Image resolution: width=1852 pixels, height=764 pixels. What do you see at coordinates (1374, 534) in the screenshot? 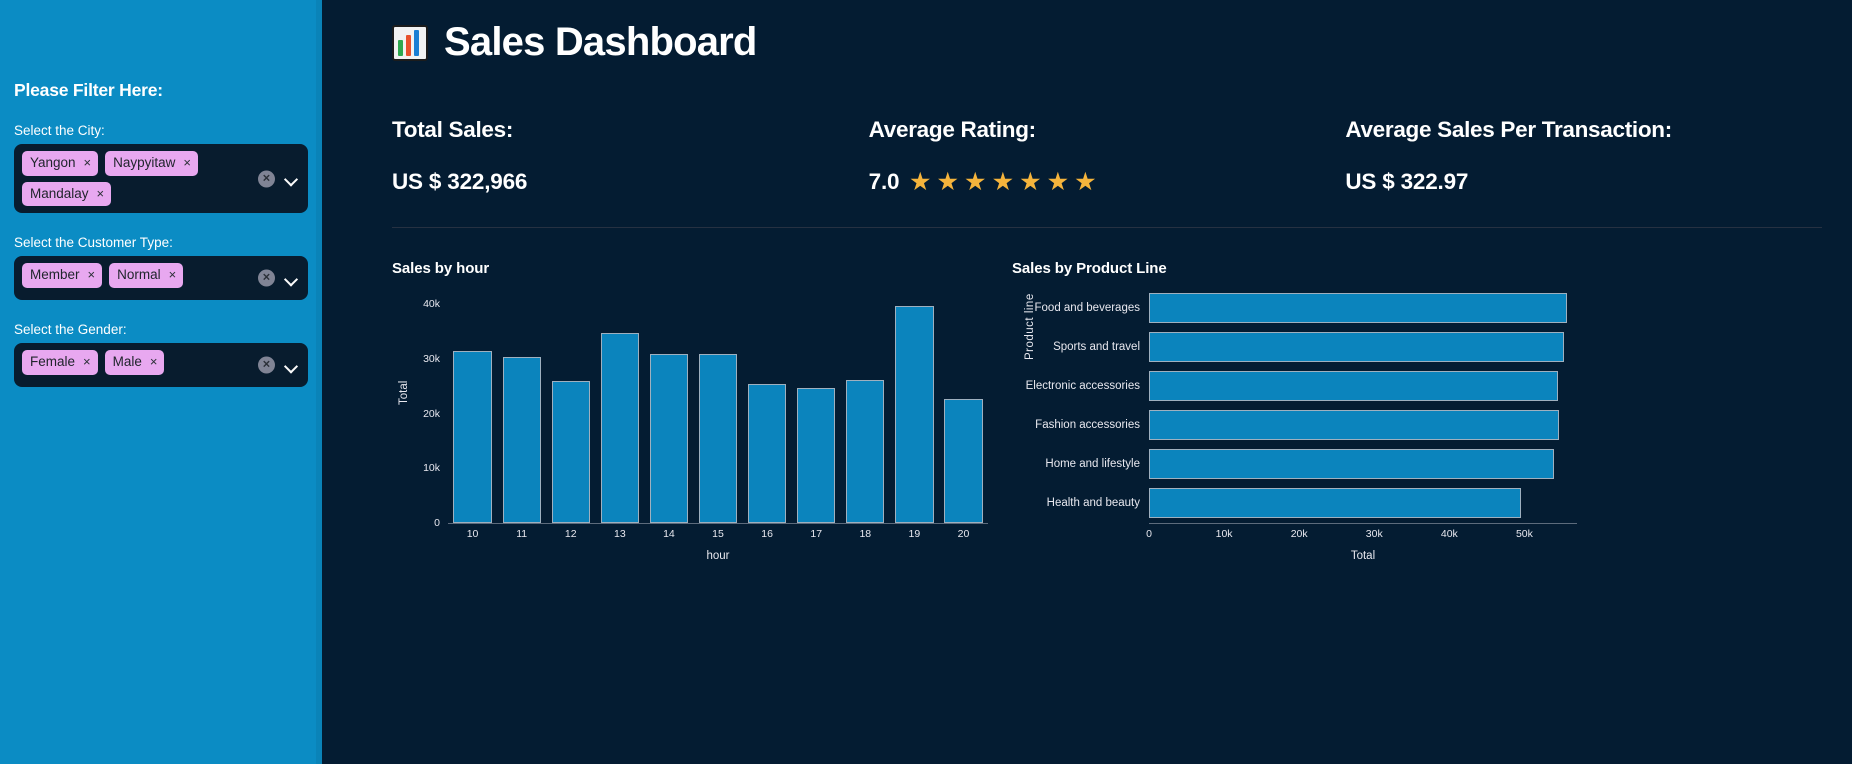
I see `x-tick-label: 30k` at bounding box center [1374, 534].